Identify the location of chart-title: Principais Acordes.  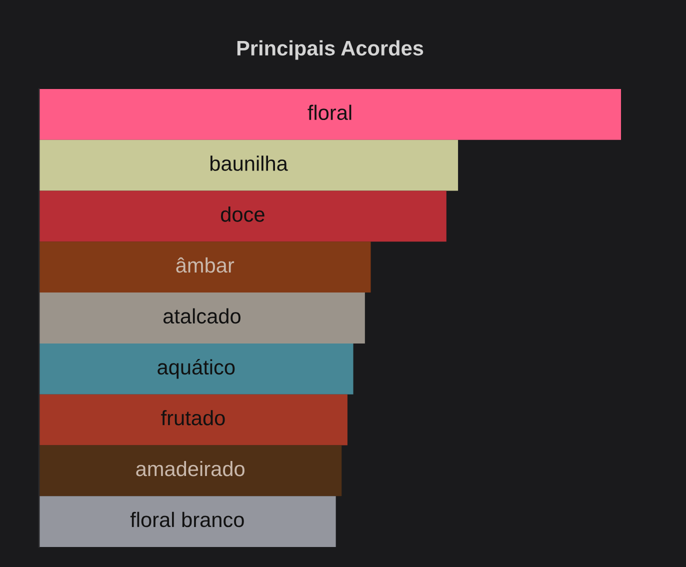
(330, 50).